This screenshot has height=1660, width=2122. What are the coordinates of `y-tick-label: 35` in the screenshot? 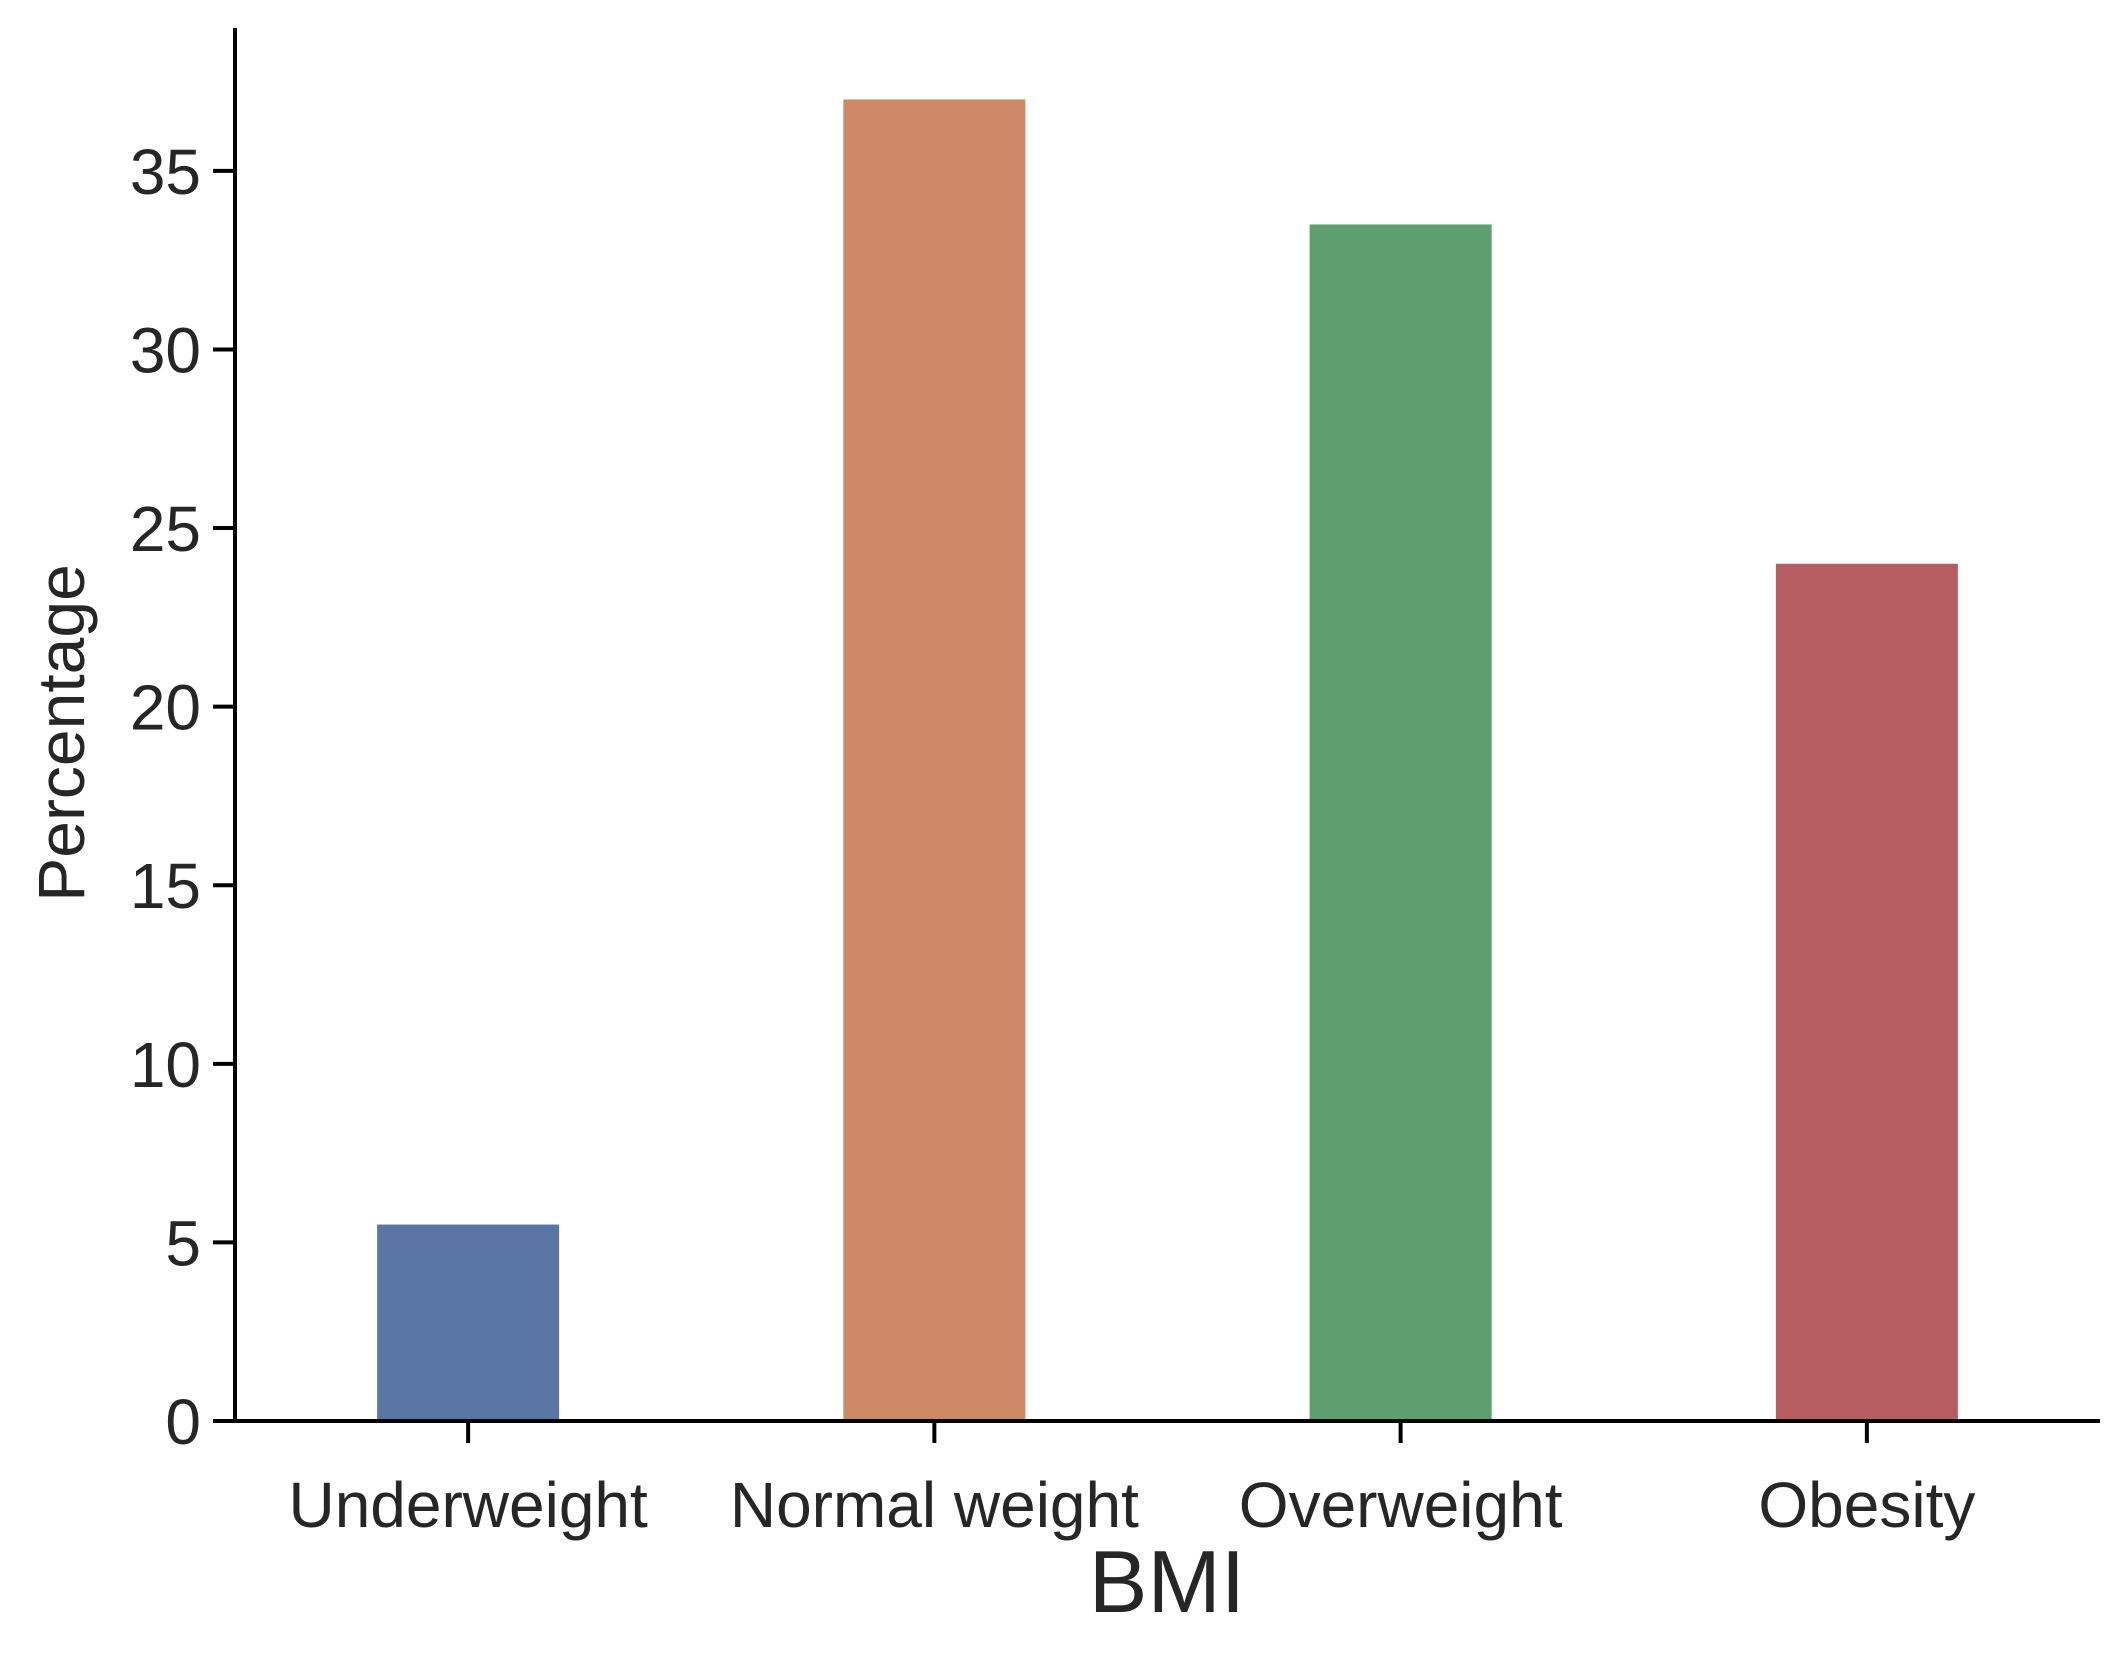 It's located at (165, 172).